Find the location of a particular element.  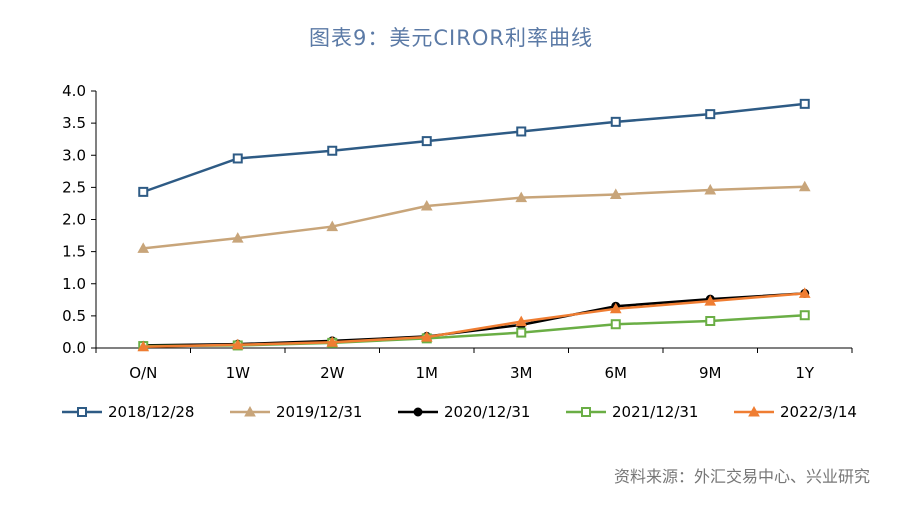

legend-item: 2021/12/31 is located at coordinates (632, 412).